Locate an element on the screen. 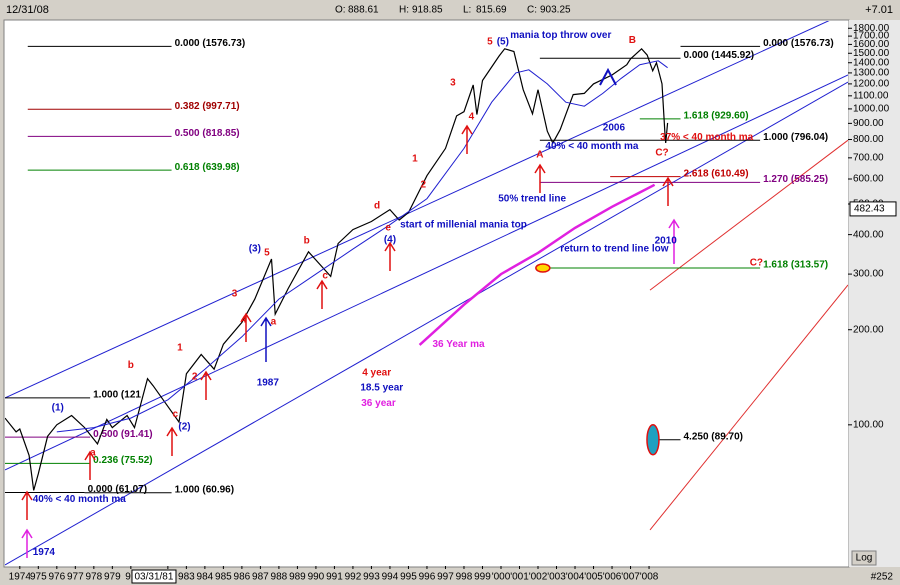 The width and height of the screenshot is (900, 585). annotation: 50% trend line is located at coordinates (532, 199).